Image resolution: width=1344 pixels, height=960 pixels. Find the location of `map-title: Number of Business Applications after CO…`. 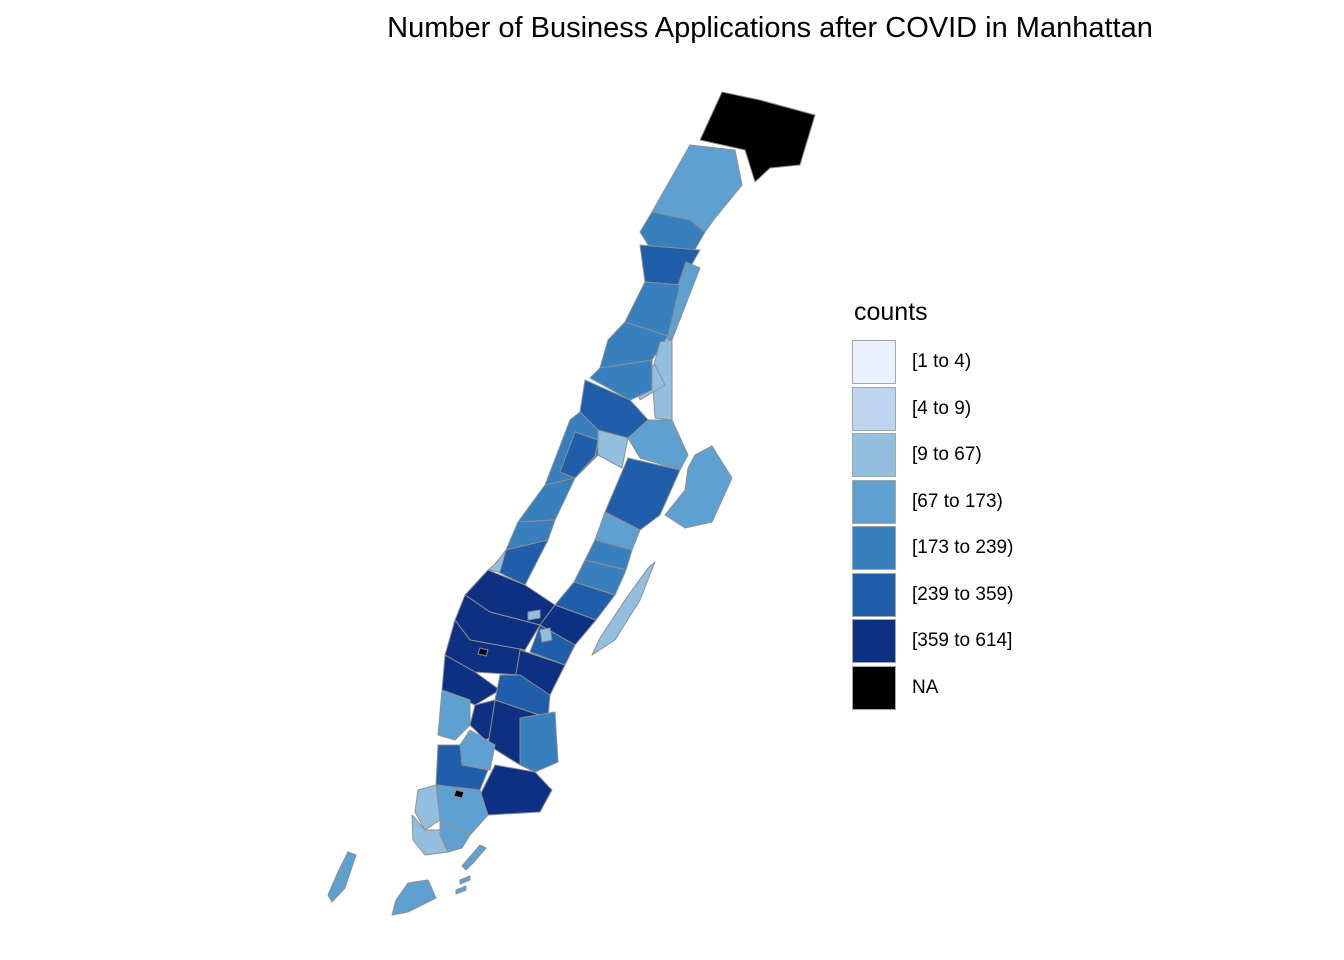

map-title: Number of Business Applications after CO… is located at coordinates (770, 28).